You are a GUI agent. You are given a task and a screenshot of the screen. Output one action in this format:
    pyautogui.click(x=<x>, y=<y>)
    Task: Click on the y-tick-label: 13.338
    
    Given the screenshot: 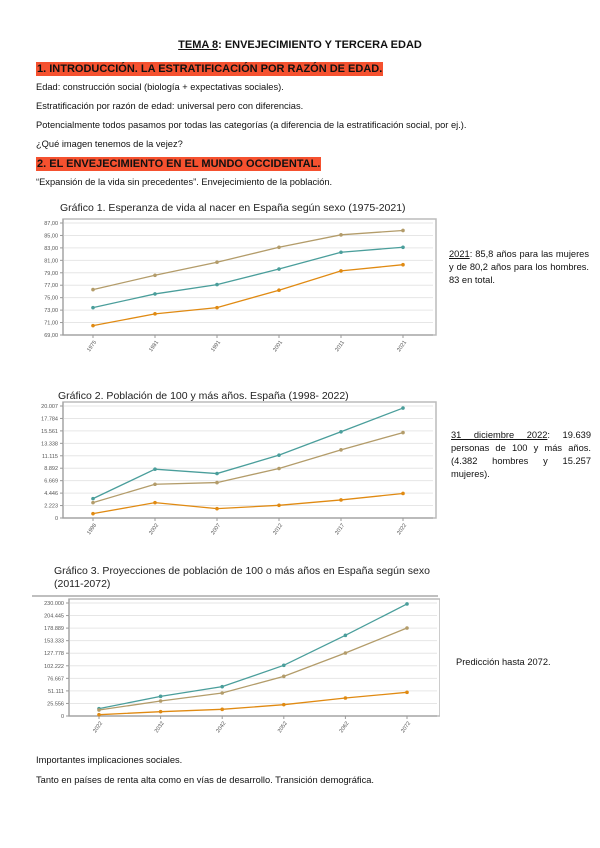 What is the action you would take?
    pyautogui.click(x=49, y=444)
    